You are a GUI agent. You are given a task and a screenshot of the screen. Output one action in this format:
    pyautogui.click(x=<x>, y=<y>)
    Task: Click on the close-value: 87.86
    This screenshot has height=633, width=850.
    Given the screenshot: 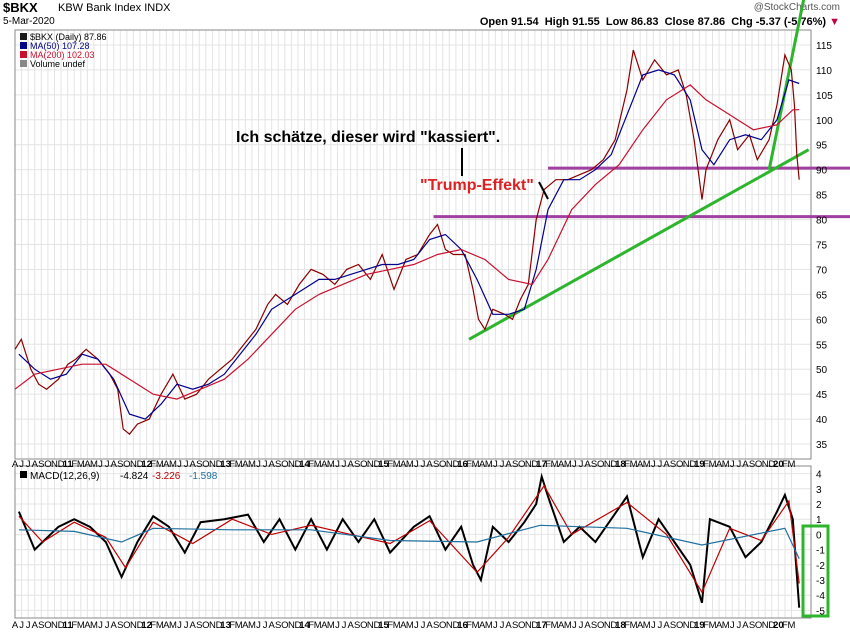 What is the action you would take?
    pyautogui.click(x=711, y=22)
    